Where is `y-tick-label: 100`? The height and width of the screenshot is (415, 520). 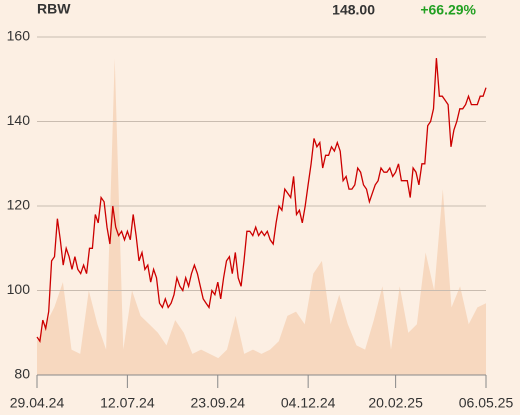 y-tick-label: 100 is located at coordinates (19, 289).